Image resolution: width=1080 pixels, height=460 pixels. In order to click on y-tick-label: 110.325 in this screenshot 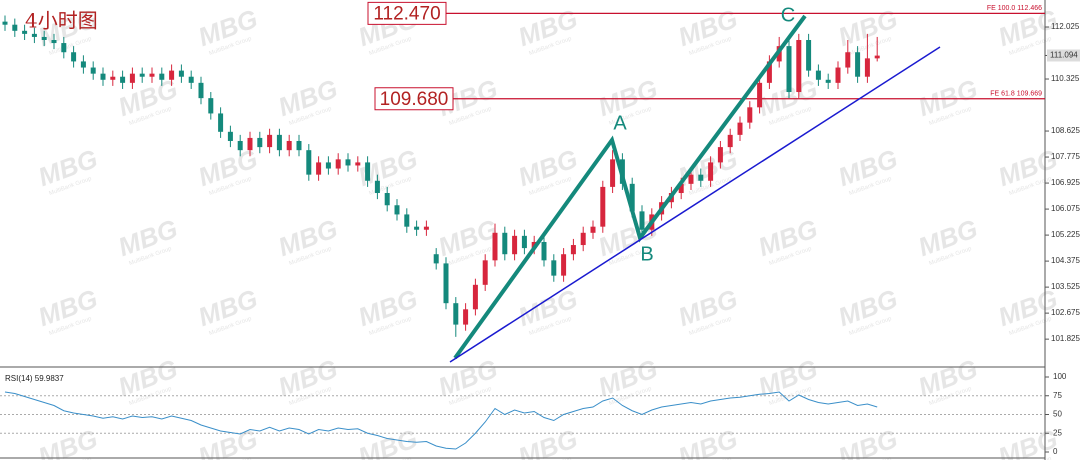, I will do `click(1065, 78)`.